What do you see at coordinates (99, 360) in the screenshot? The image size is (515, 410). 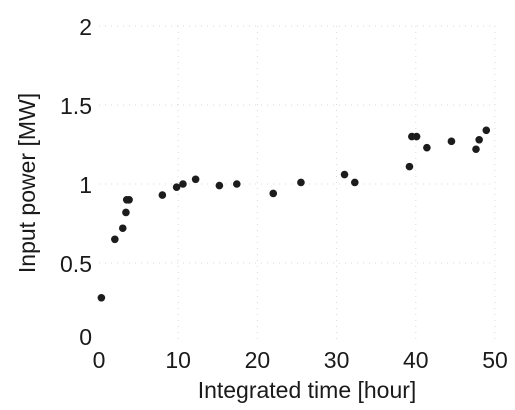 I see `x-tick-label: 0` at bounding box center [99, 360].